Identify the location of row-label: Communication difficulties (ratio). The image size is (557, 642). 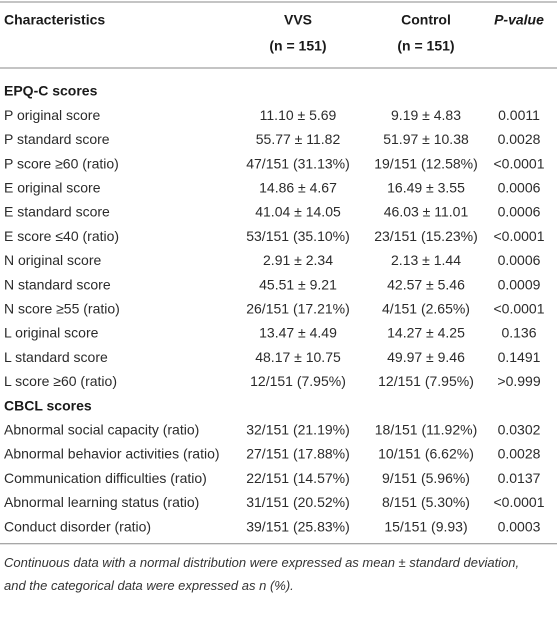
(105, 478).